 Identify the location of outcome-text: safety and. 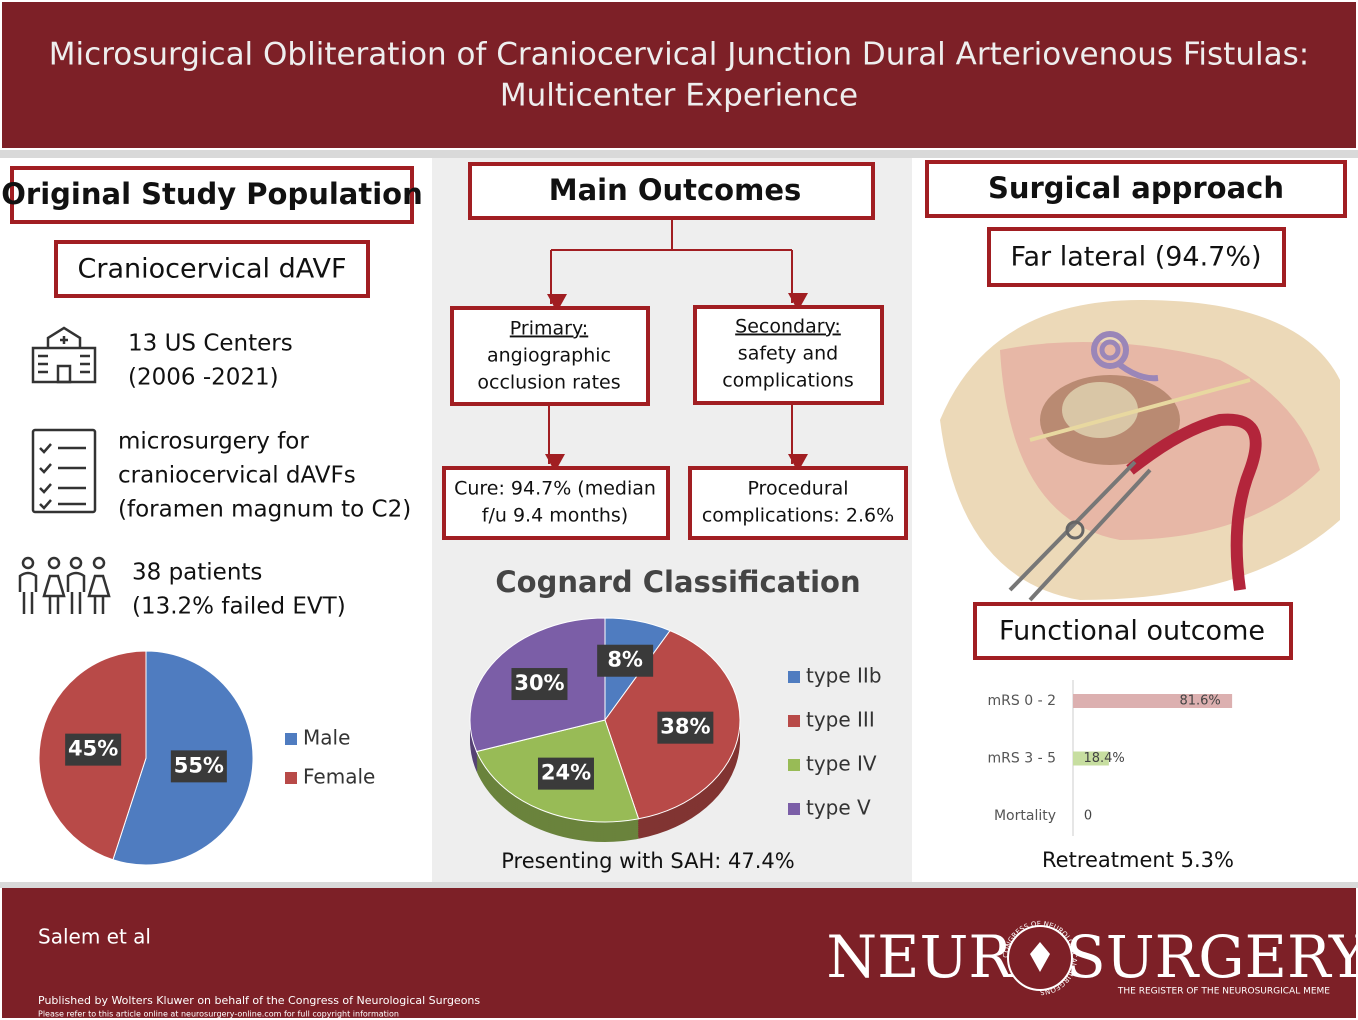
(788, 354).